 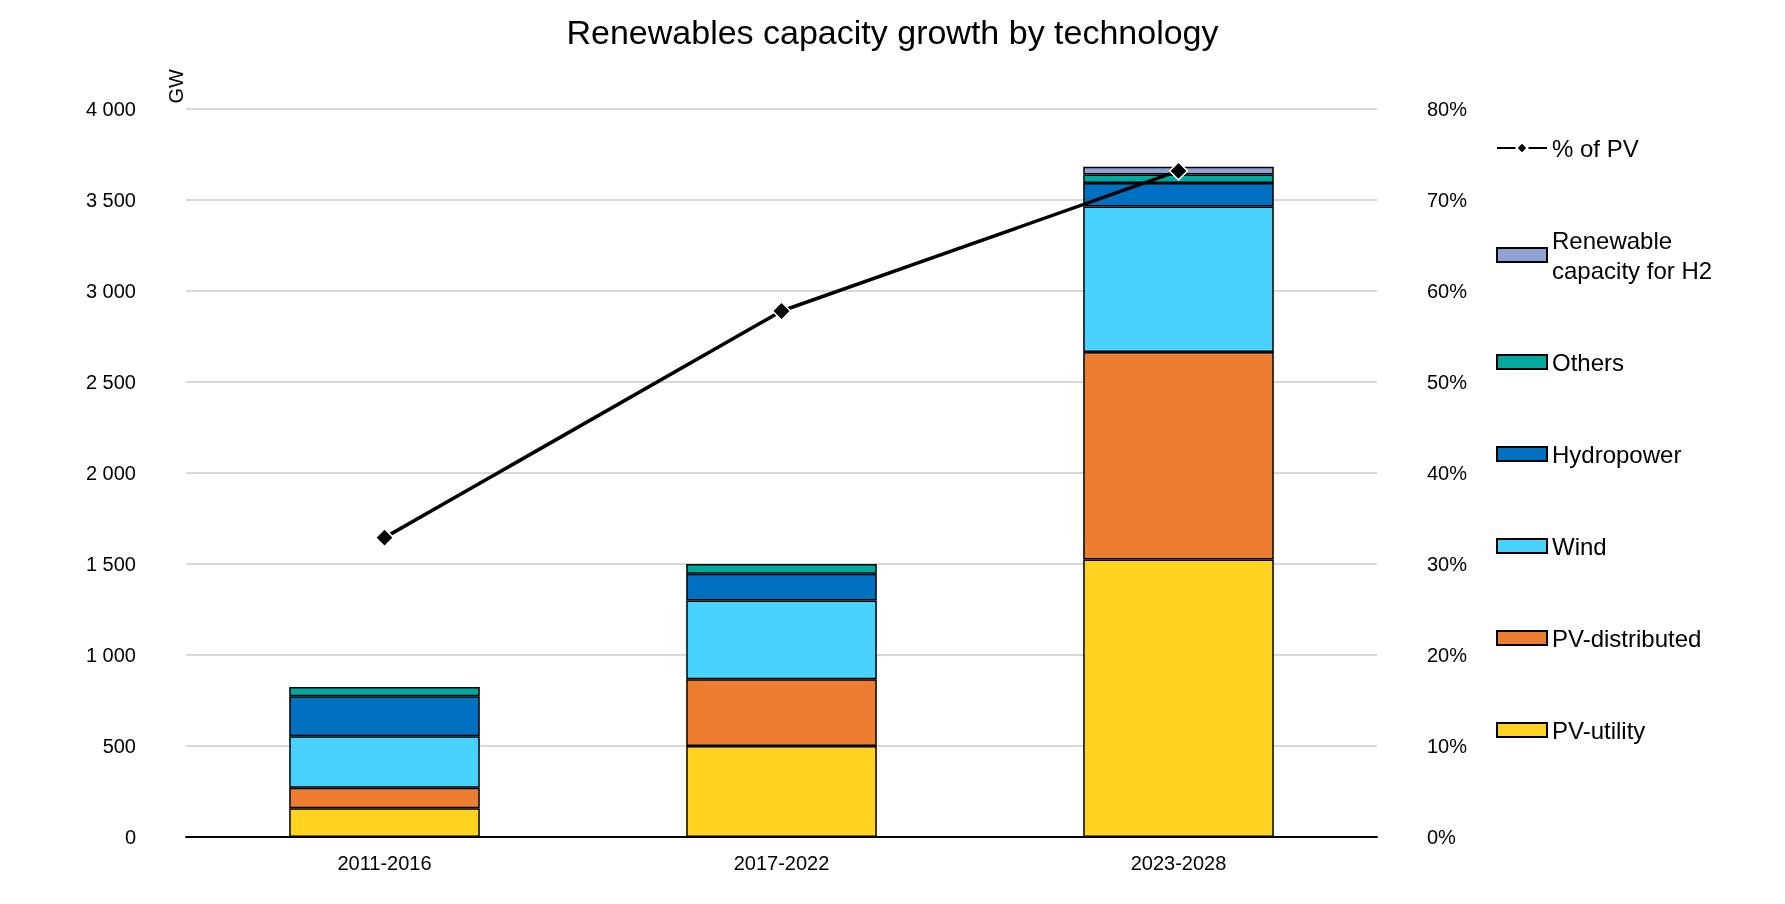 What do you see at coordinates (1588, 362) in the screenshot?
I see `legend-label: Others` at bounding box center [1588, 362].